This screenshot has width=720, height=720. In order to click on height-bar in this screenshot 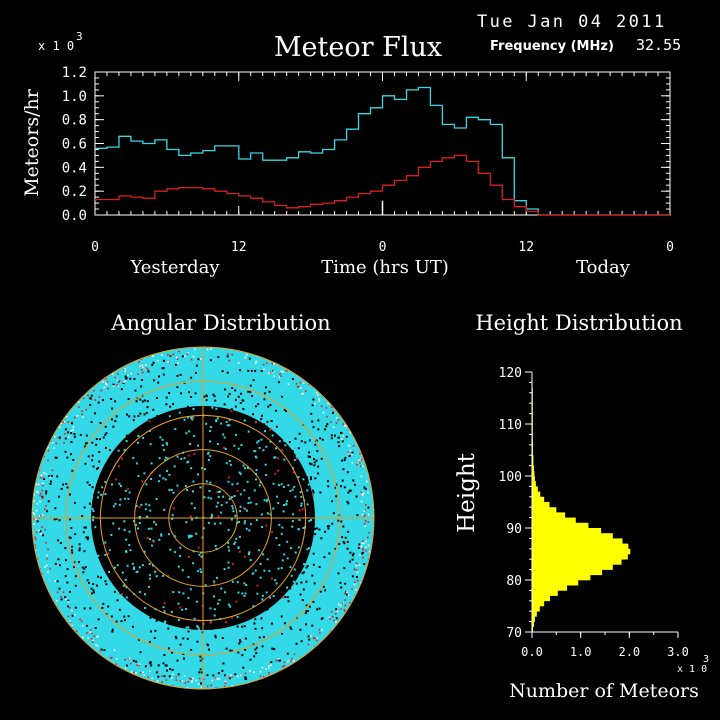, I will do `click(581, 551)`.